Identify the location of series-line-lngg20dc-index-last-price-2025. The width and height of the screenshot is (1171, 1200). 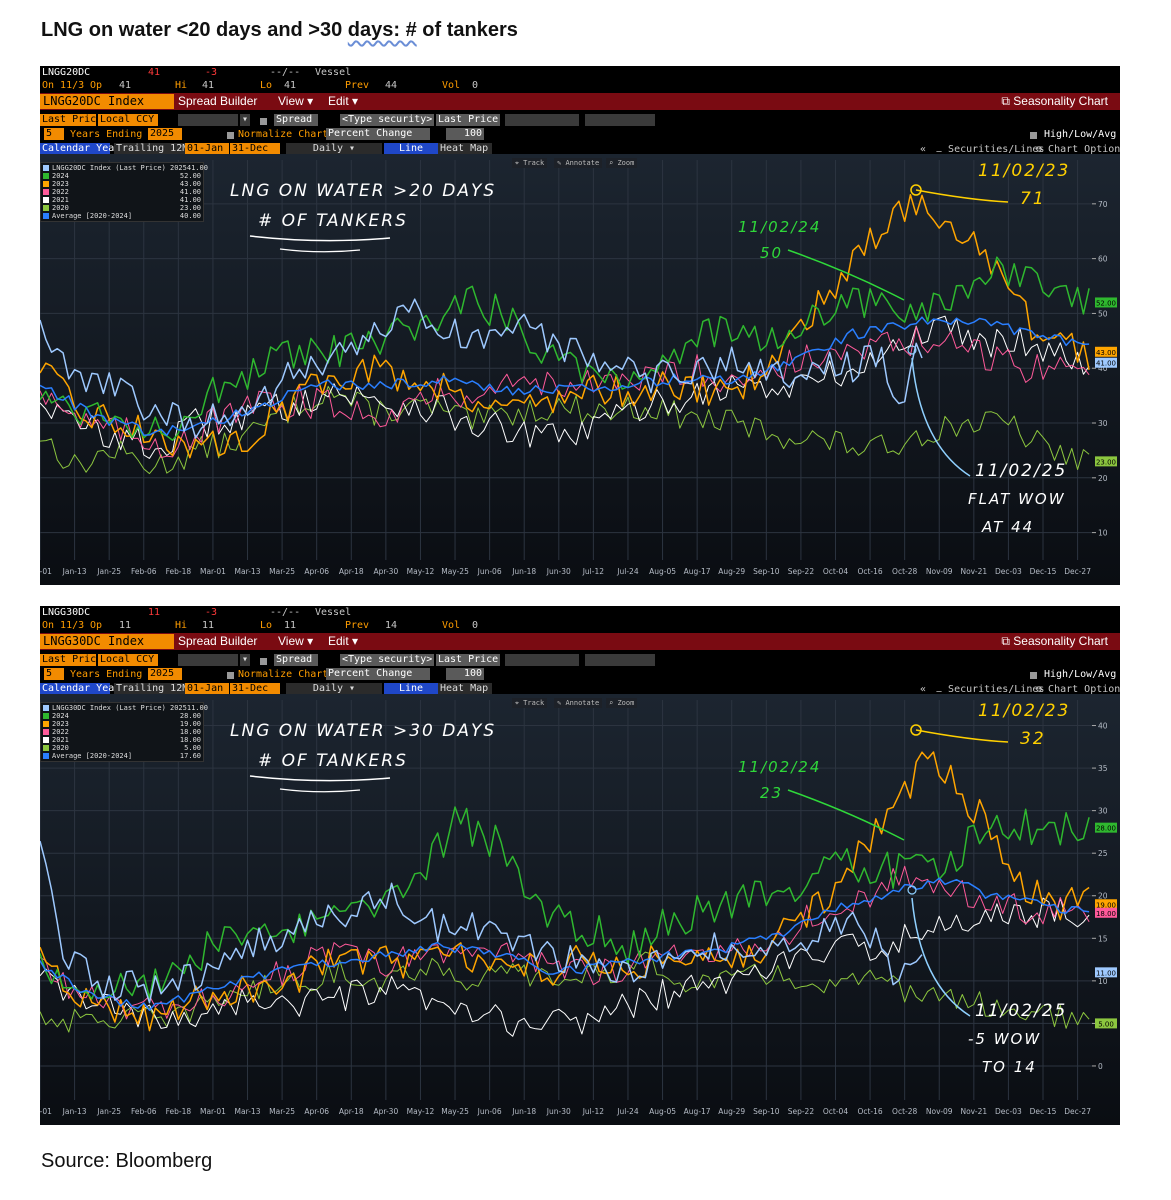
(481, 368).